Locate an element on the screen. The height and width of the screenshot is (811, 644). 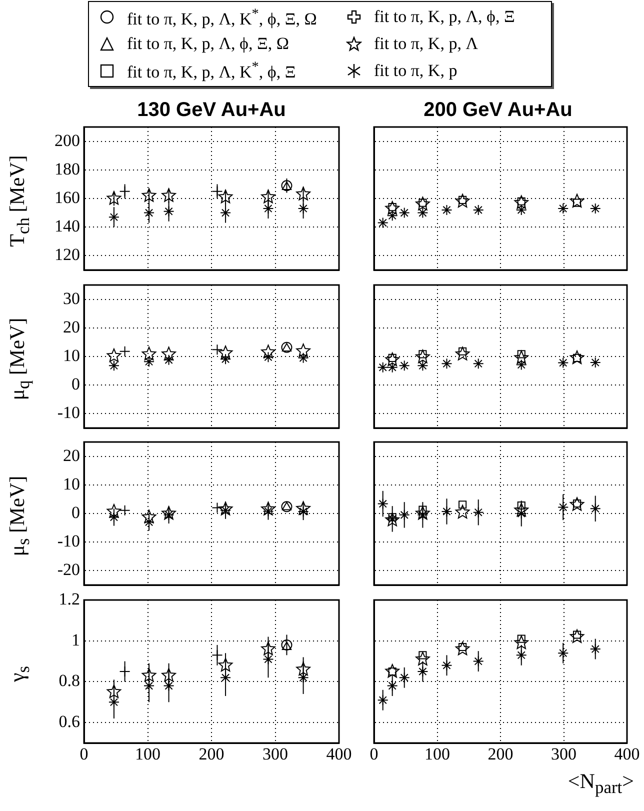
x-tick-label: 0 is located at coordinates (374, 754).